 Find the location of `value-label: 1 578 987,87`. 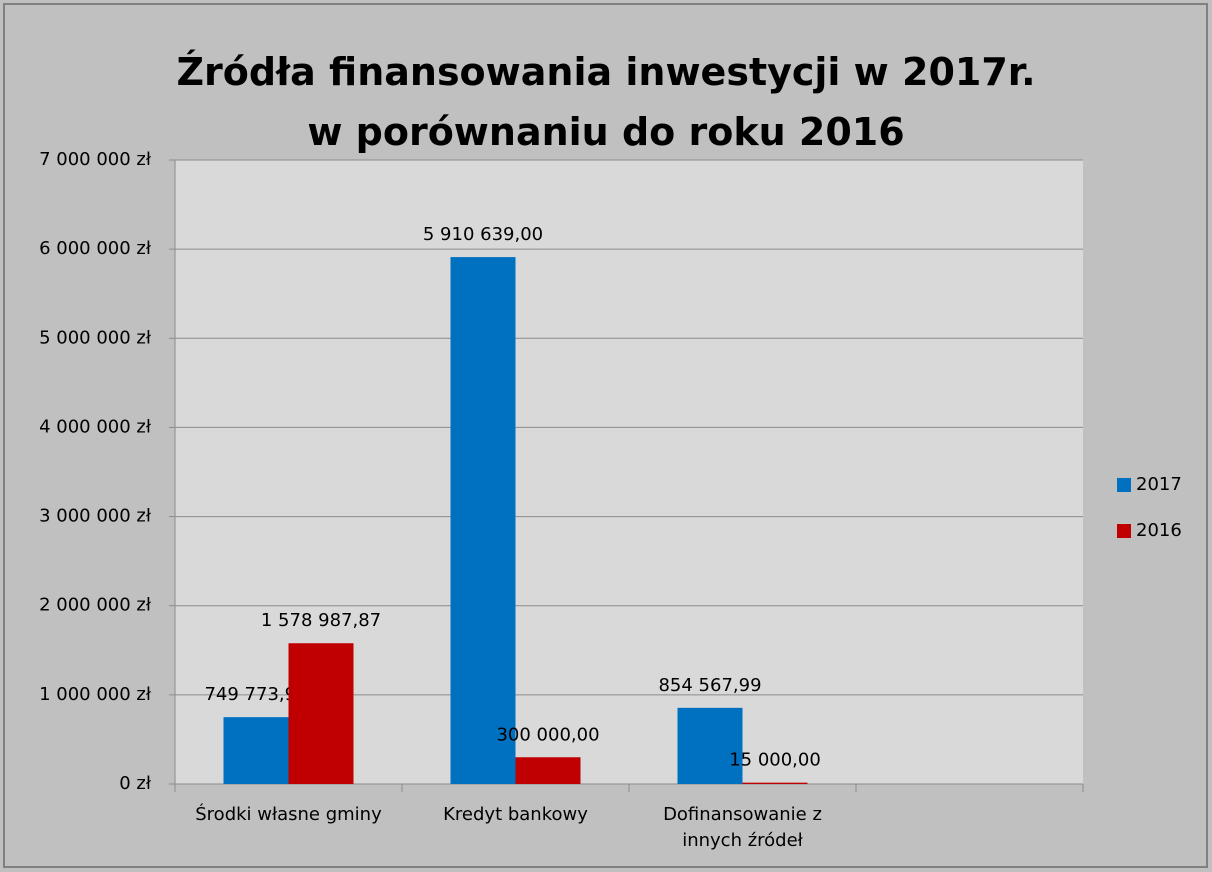

value-label: 1 578 987,87 is located at coordinates (321, 620).